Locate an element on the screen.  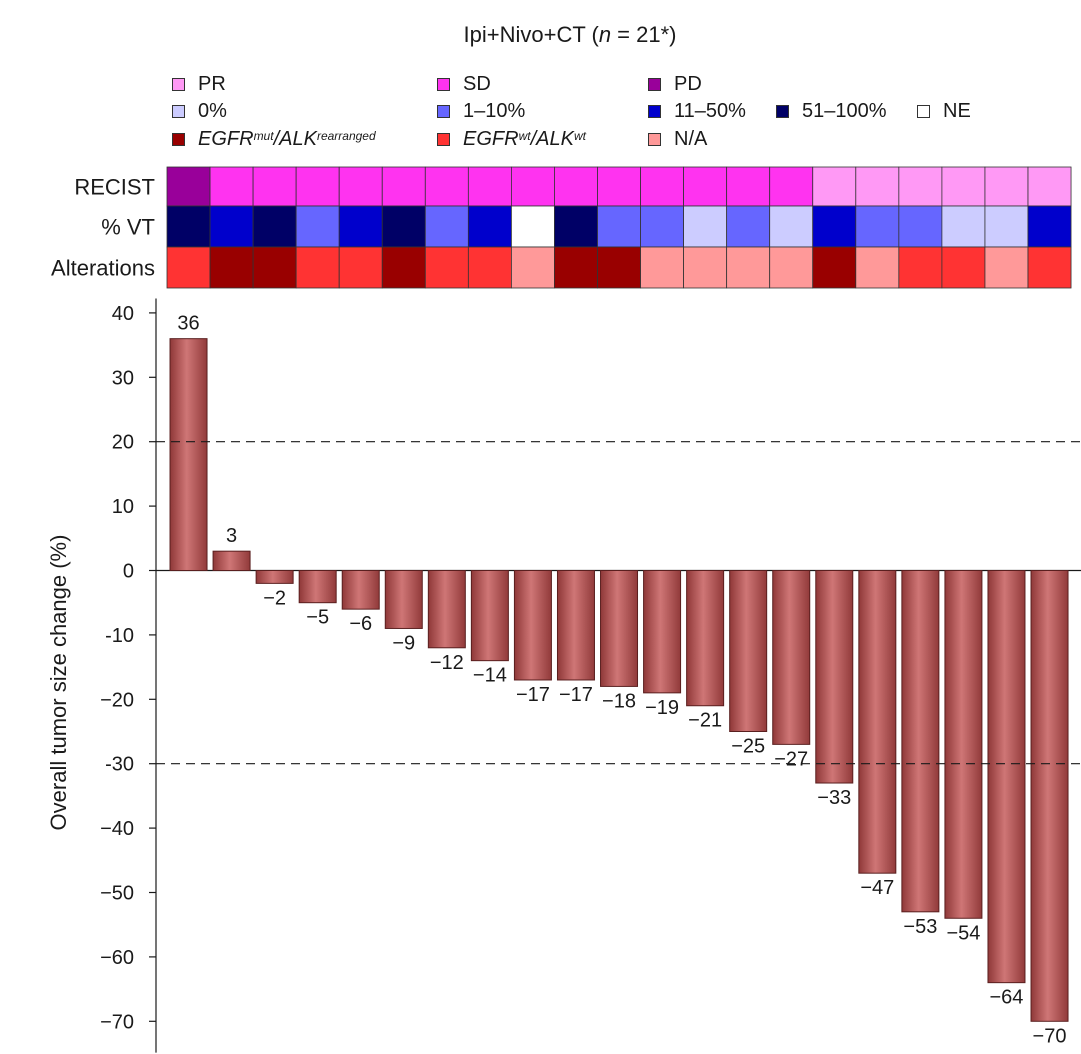
bar-value-label: −17 is located at coordinates (533, 695).